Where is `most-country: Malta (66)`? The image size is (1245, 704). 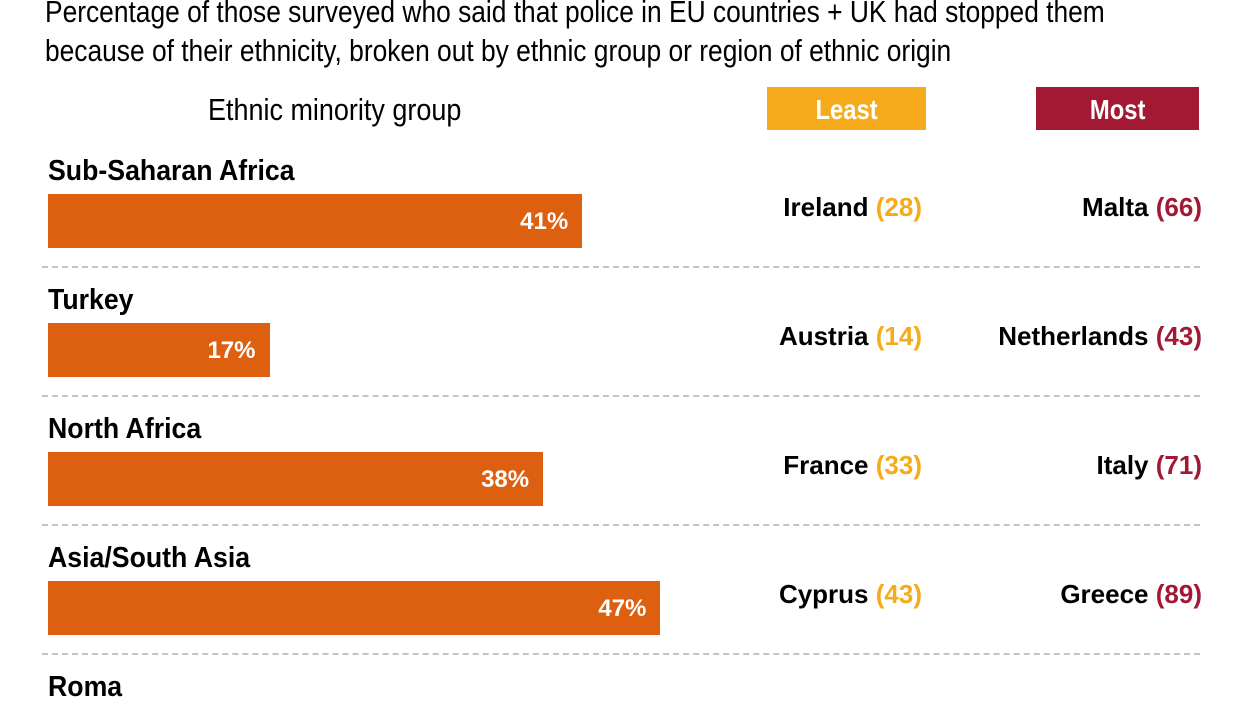
most-country: Malta (66) is located at coordinates (1142, 207).